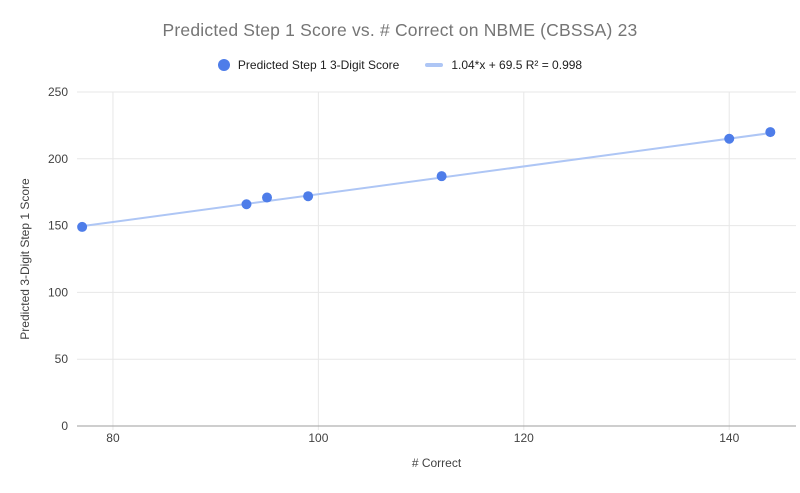 The image size is (800, 493). What do you see at coordinates (524, 438) in the screenshot?
I see `x-tick-label: 120` at bounding box center [524, 438].